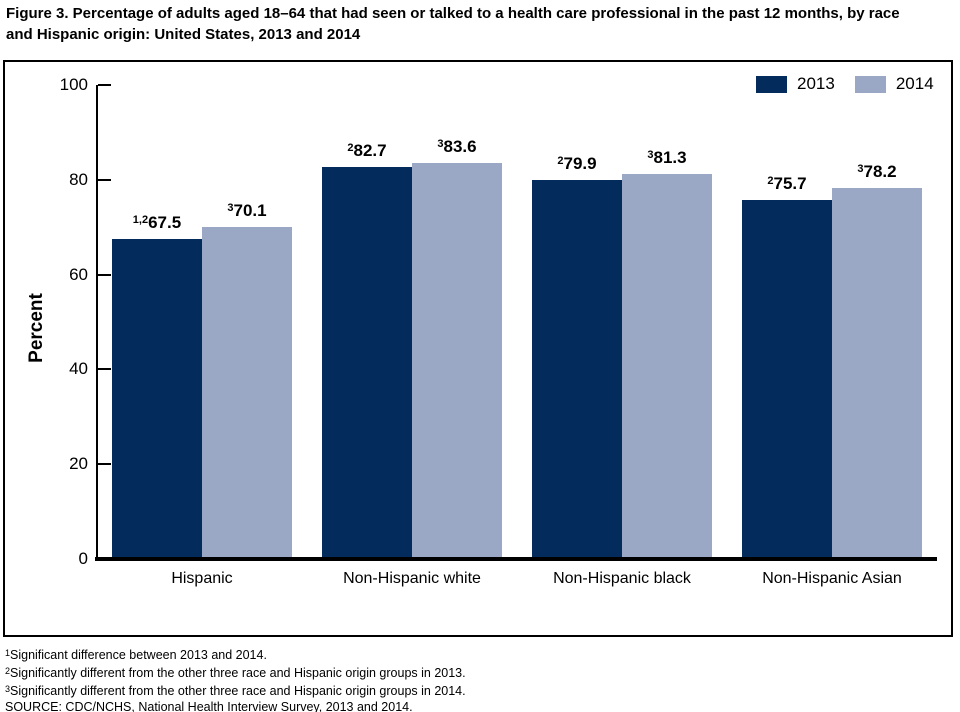 The image size is (960, 712). Describe the element at coordinates (412, 578) in the screenshot. I see `category-label-non-hispanic-white: Non-Hispanic white` at that location.